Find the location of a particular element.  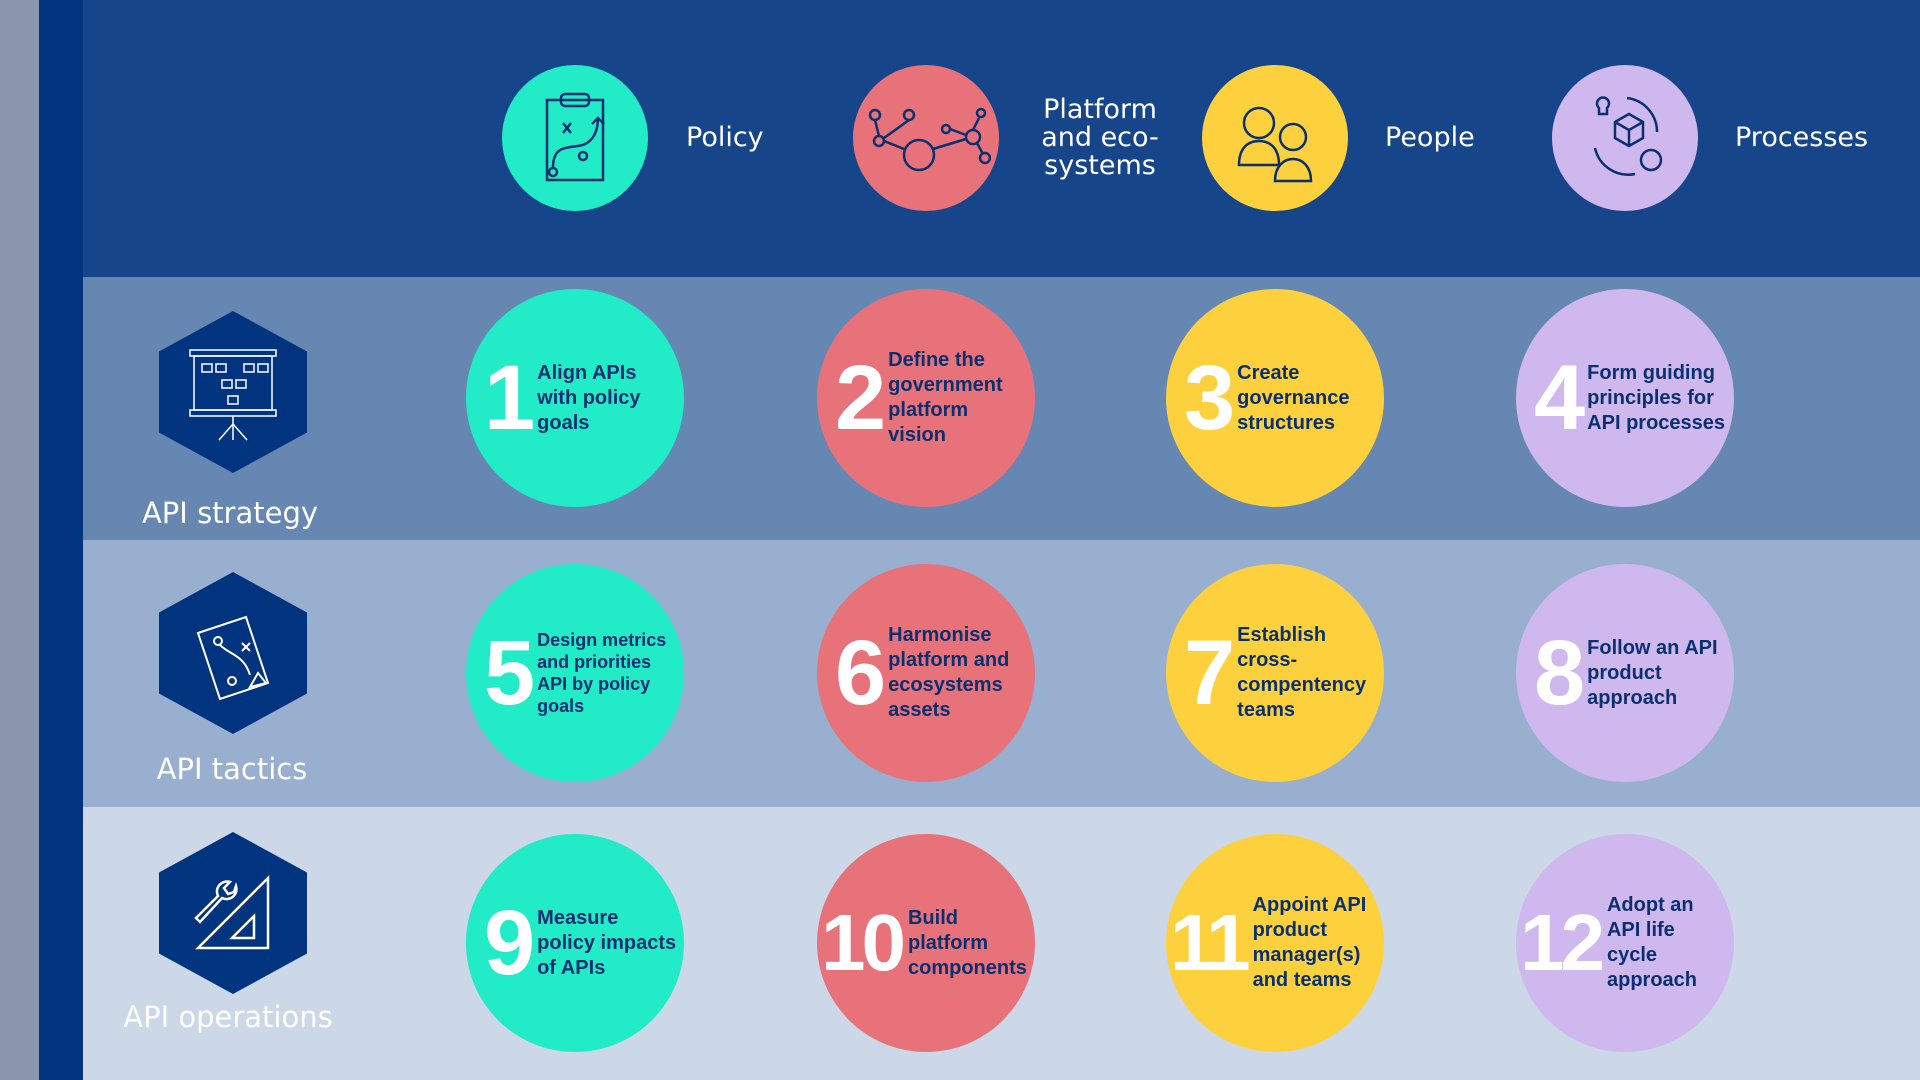

platform-label-line: Platform is located at coordinates (1100, 109).